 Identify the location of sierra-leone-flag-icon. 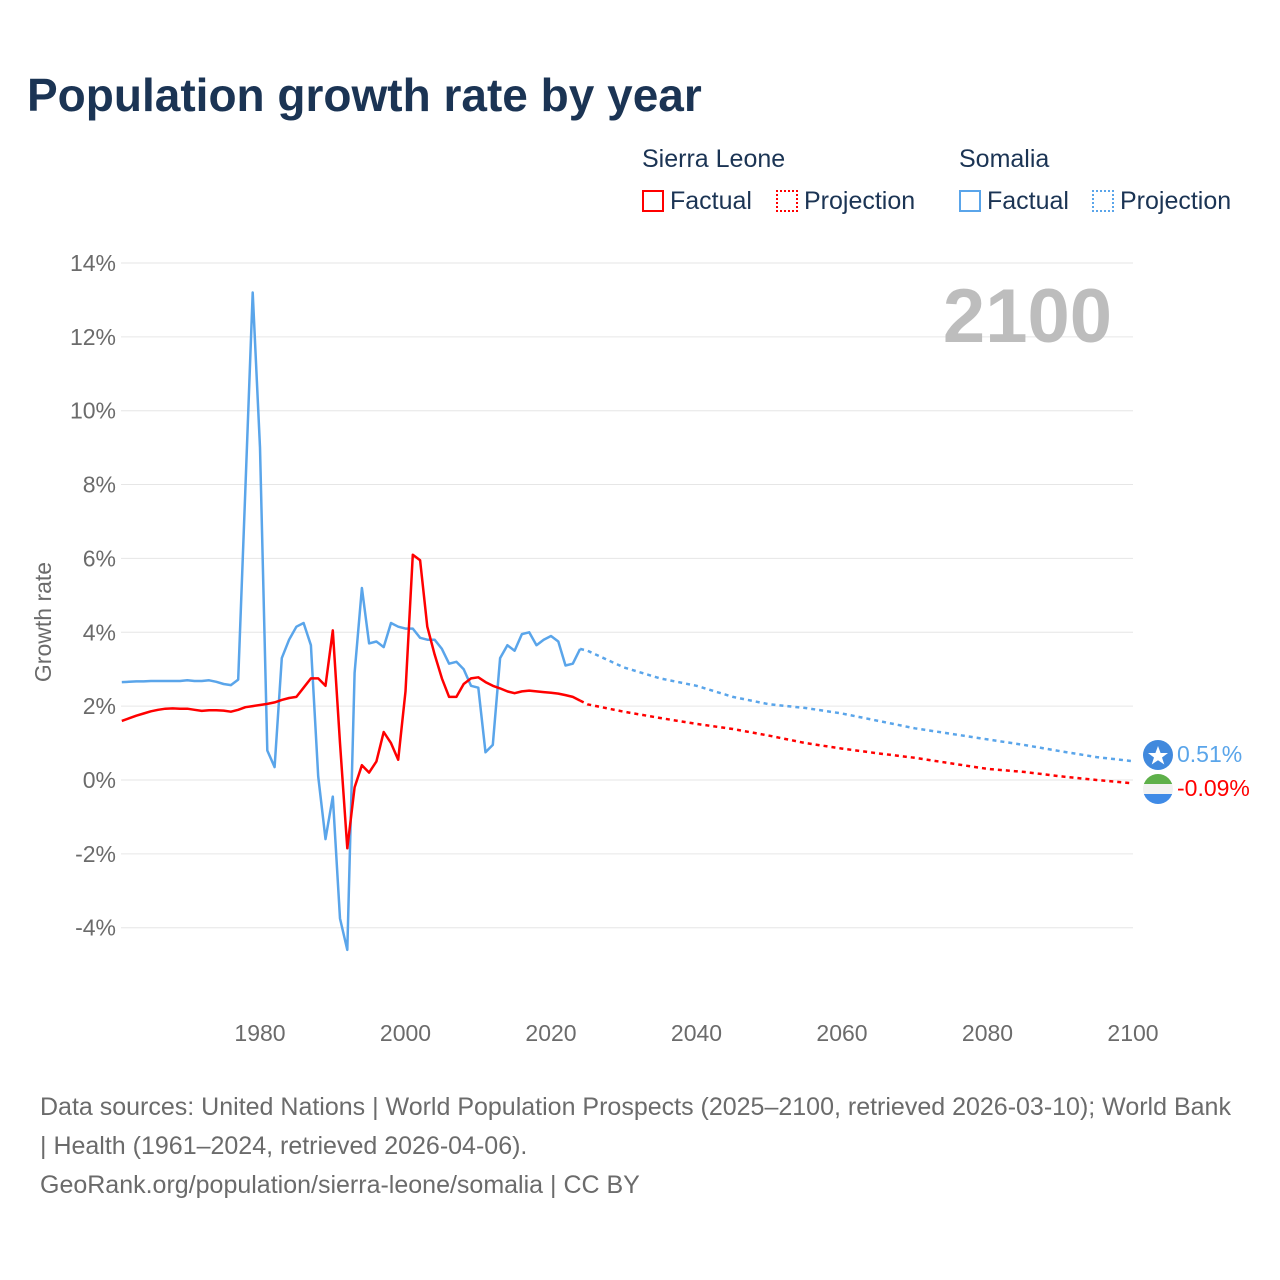
(1158, 789).